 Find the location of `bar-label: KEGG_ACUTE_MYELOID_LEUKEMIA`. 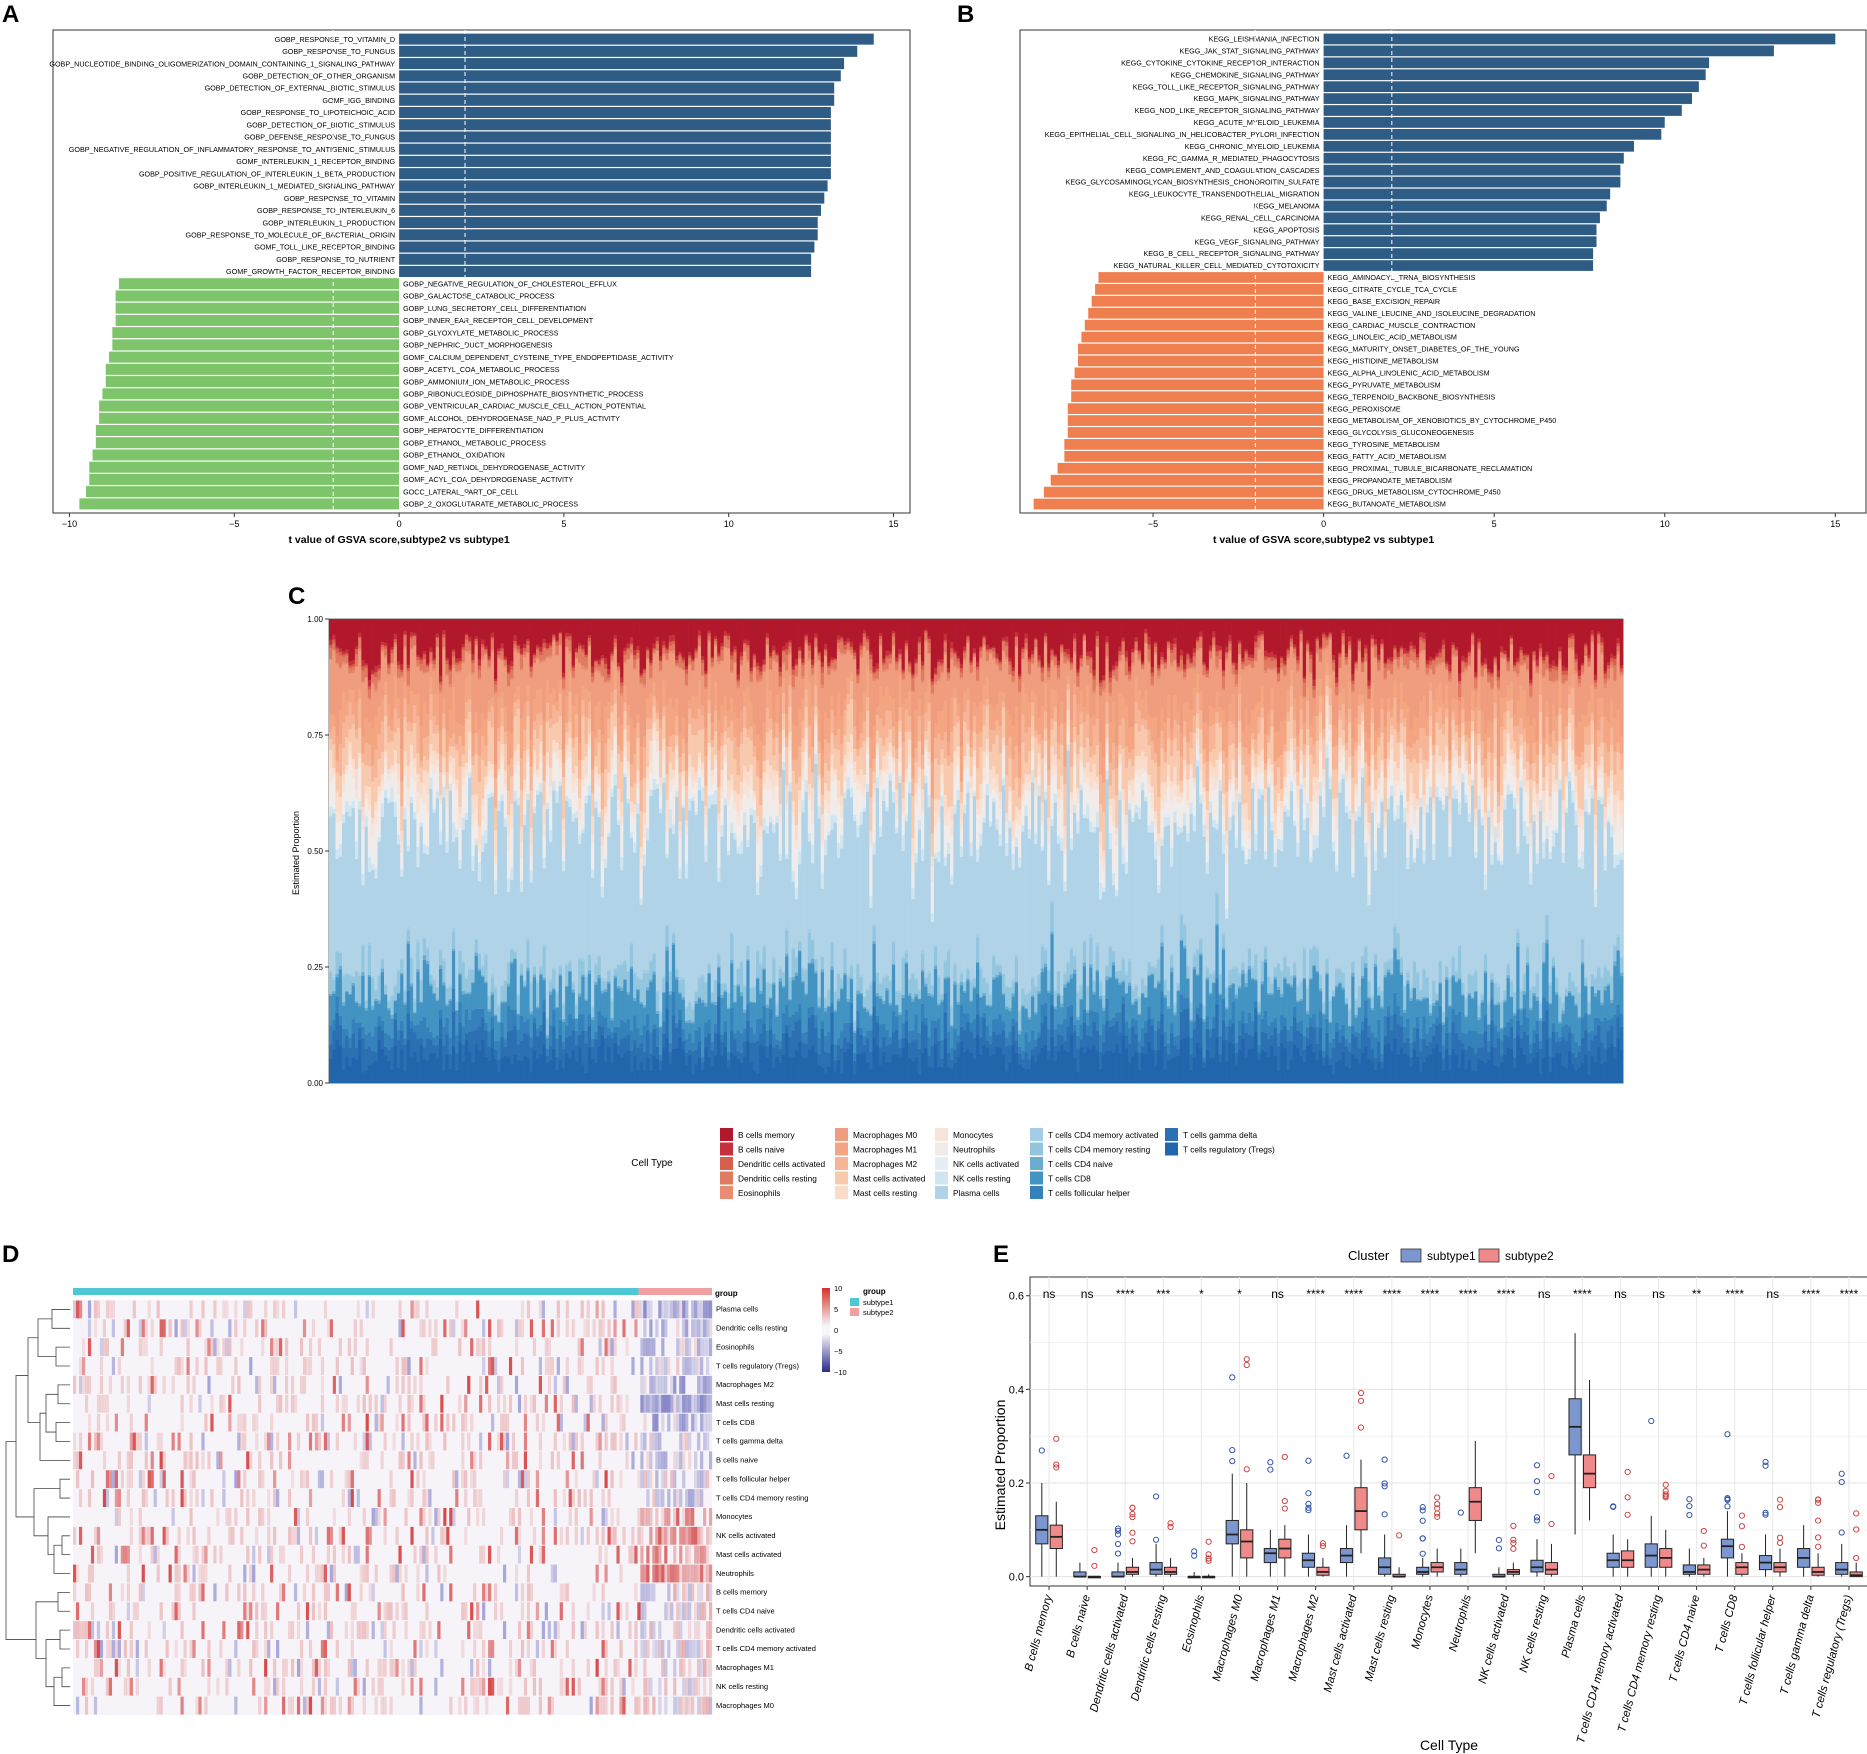

bar-label: KEGG_ACUTE_MYELOID_LEUKEMIA is located at coordinates (1257, 122).